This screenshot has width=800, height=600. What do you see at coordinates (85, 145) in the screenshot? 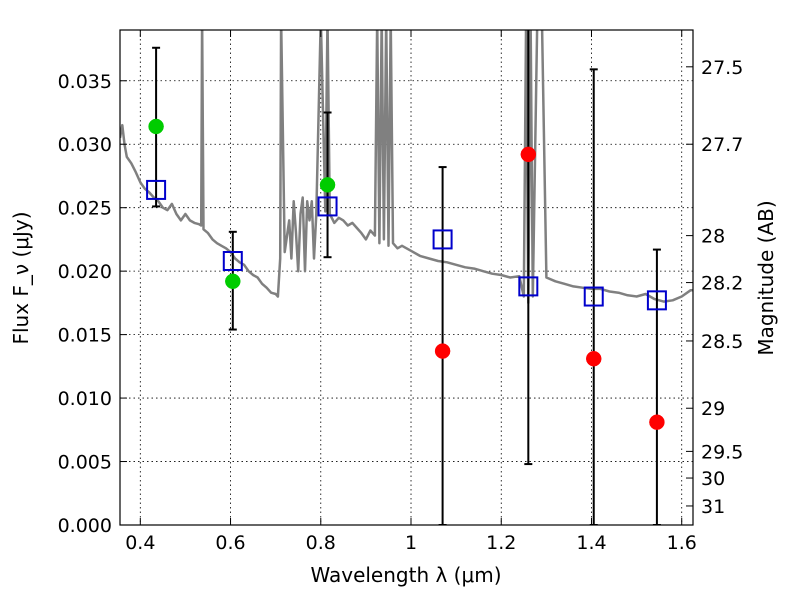
I see `y-tick-label: 0.030` at bounding box center [85, 145].